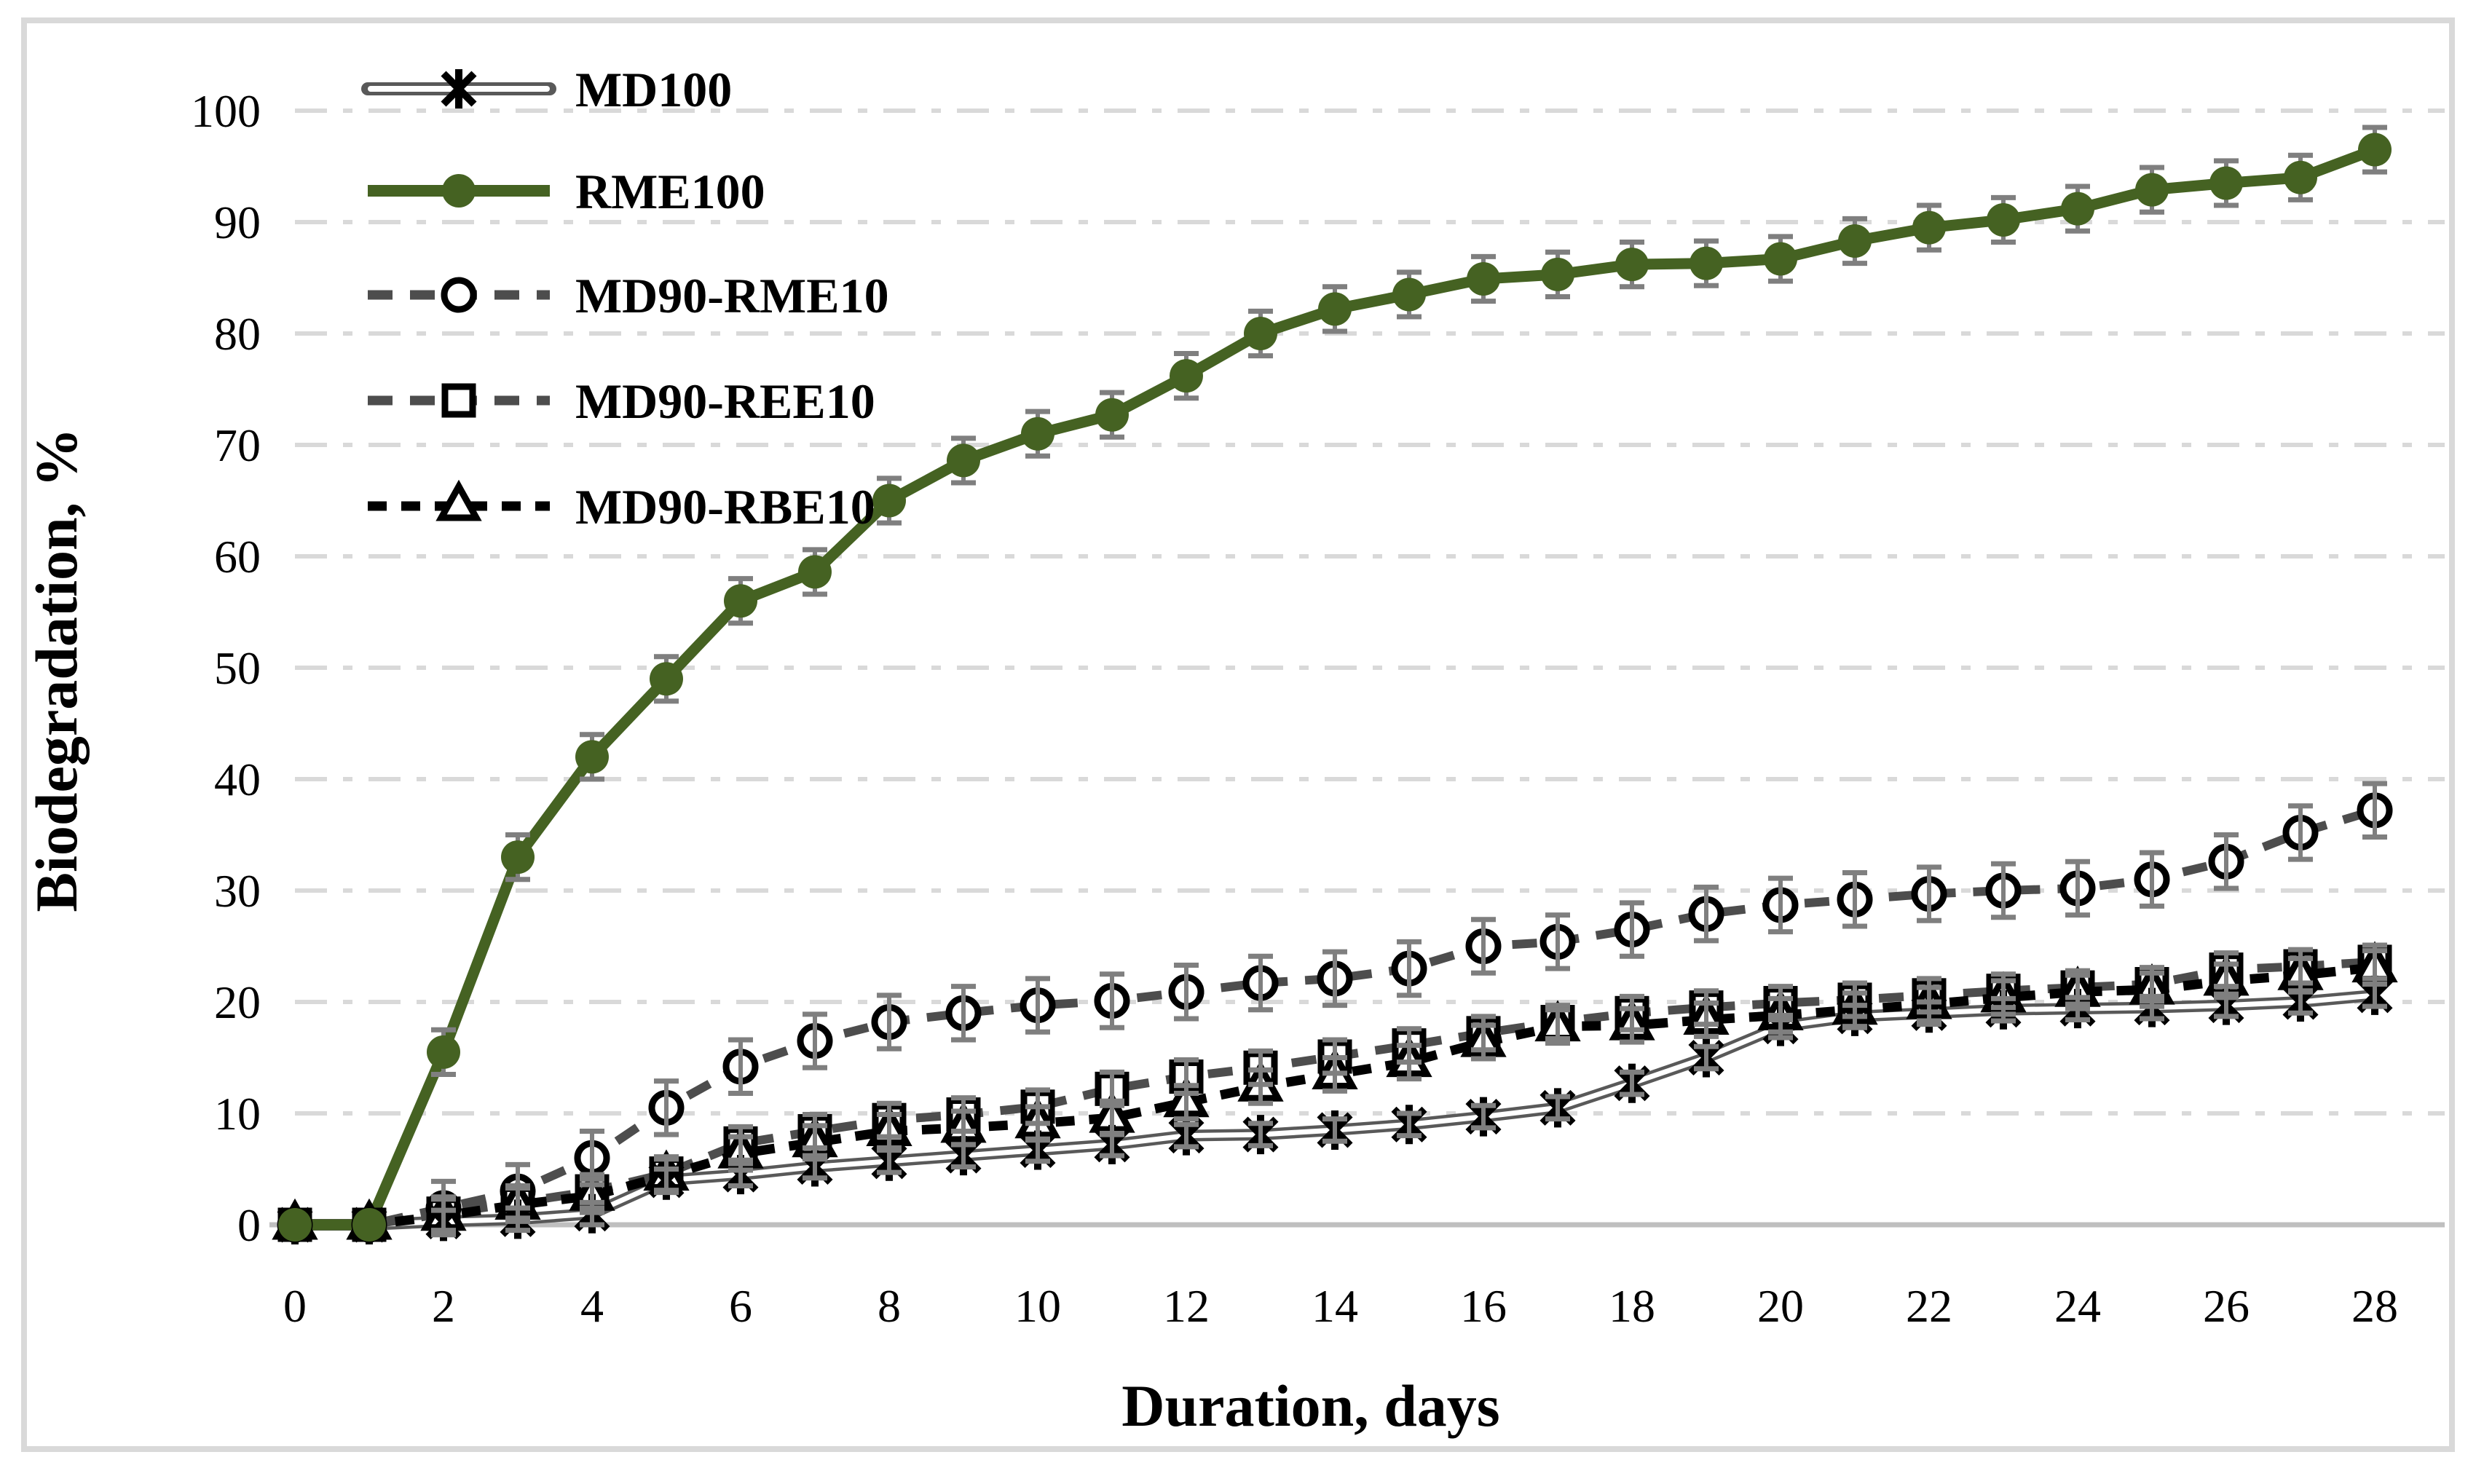  Describe the element at coordinates (2078, 1306) in the screenshot. I see `x-tick-label: 24` at that location.